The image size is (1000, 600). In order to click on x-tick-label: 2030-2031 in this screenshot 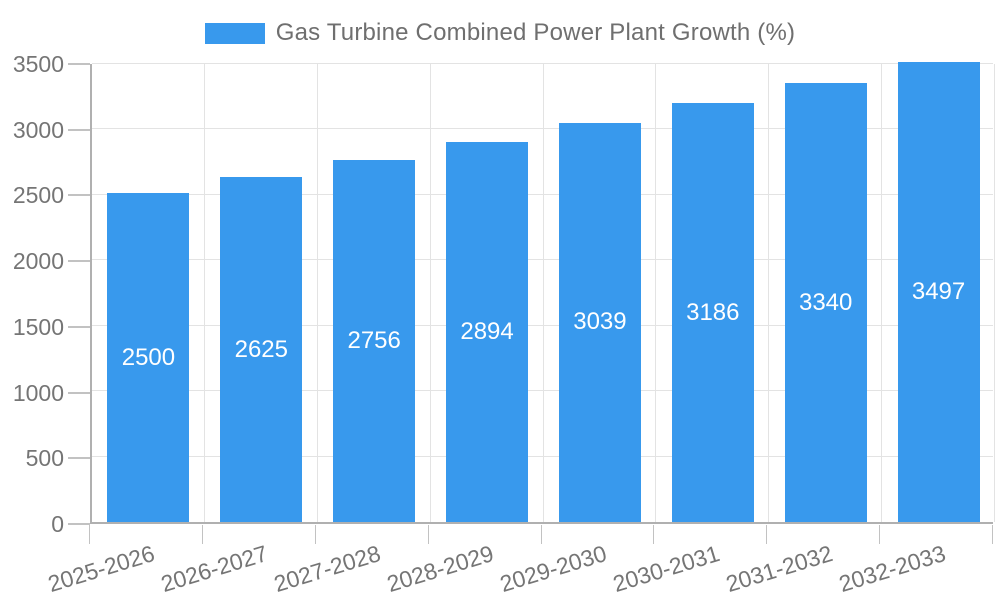, I will do `click(666, 569)`.